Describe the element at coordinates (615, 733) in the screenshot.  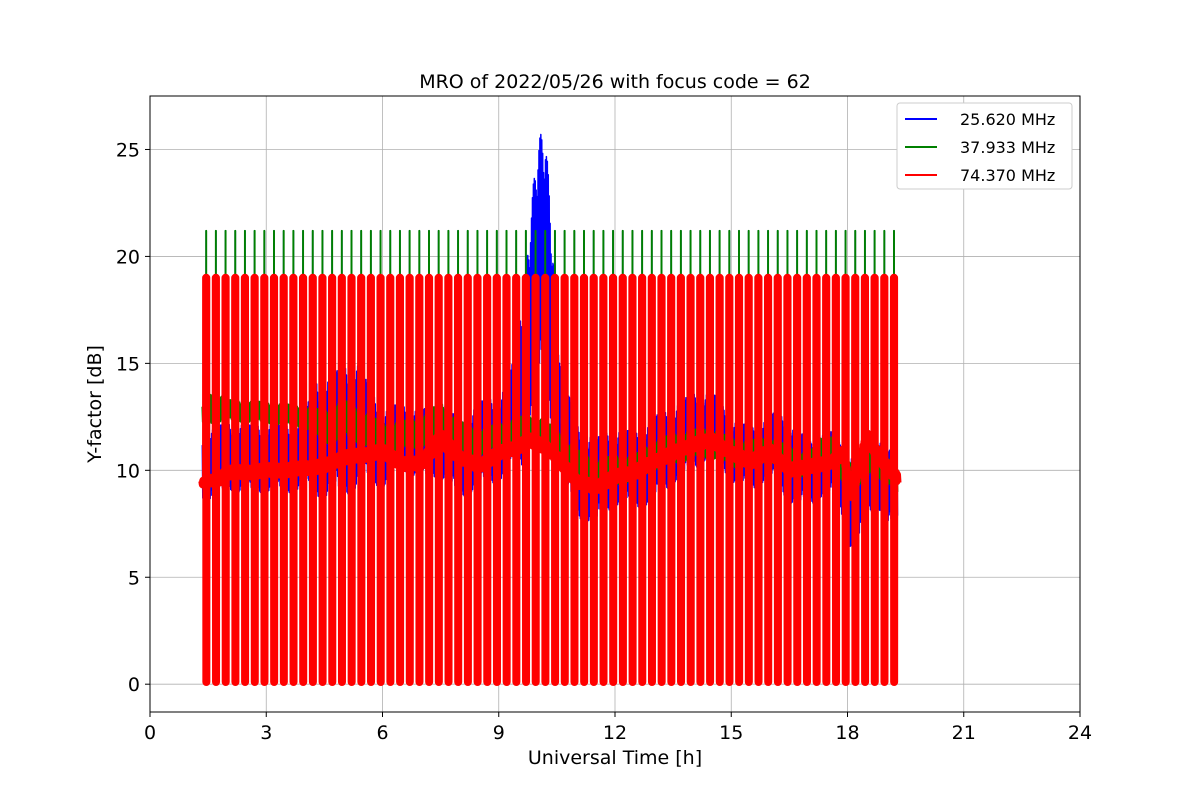
I see `x-tick-label: 12` at that location.